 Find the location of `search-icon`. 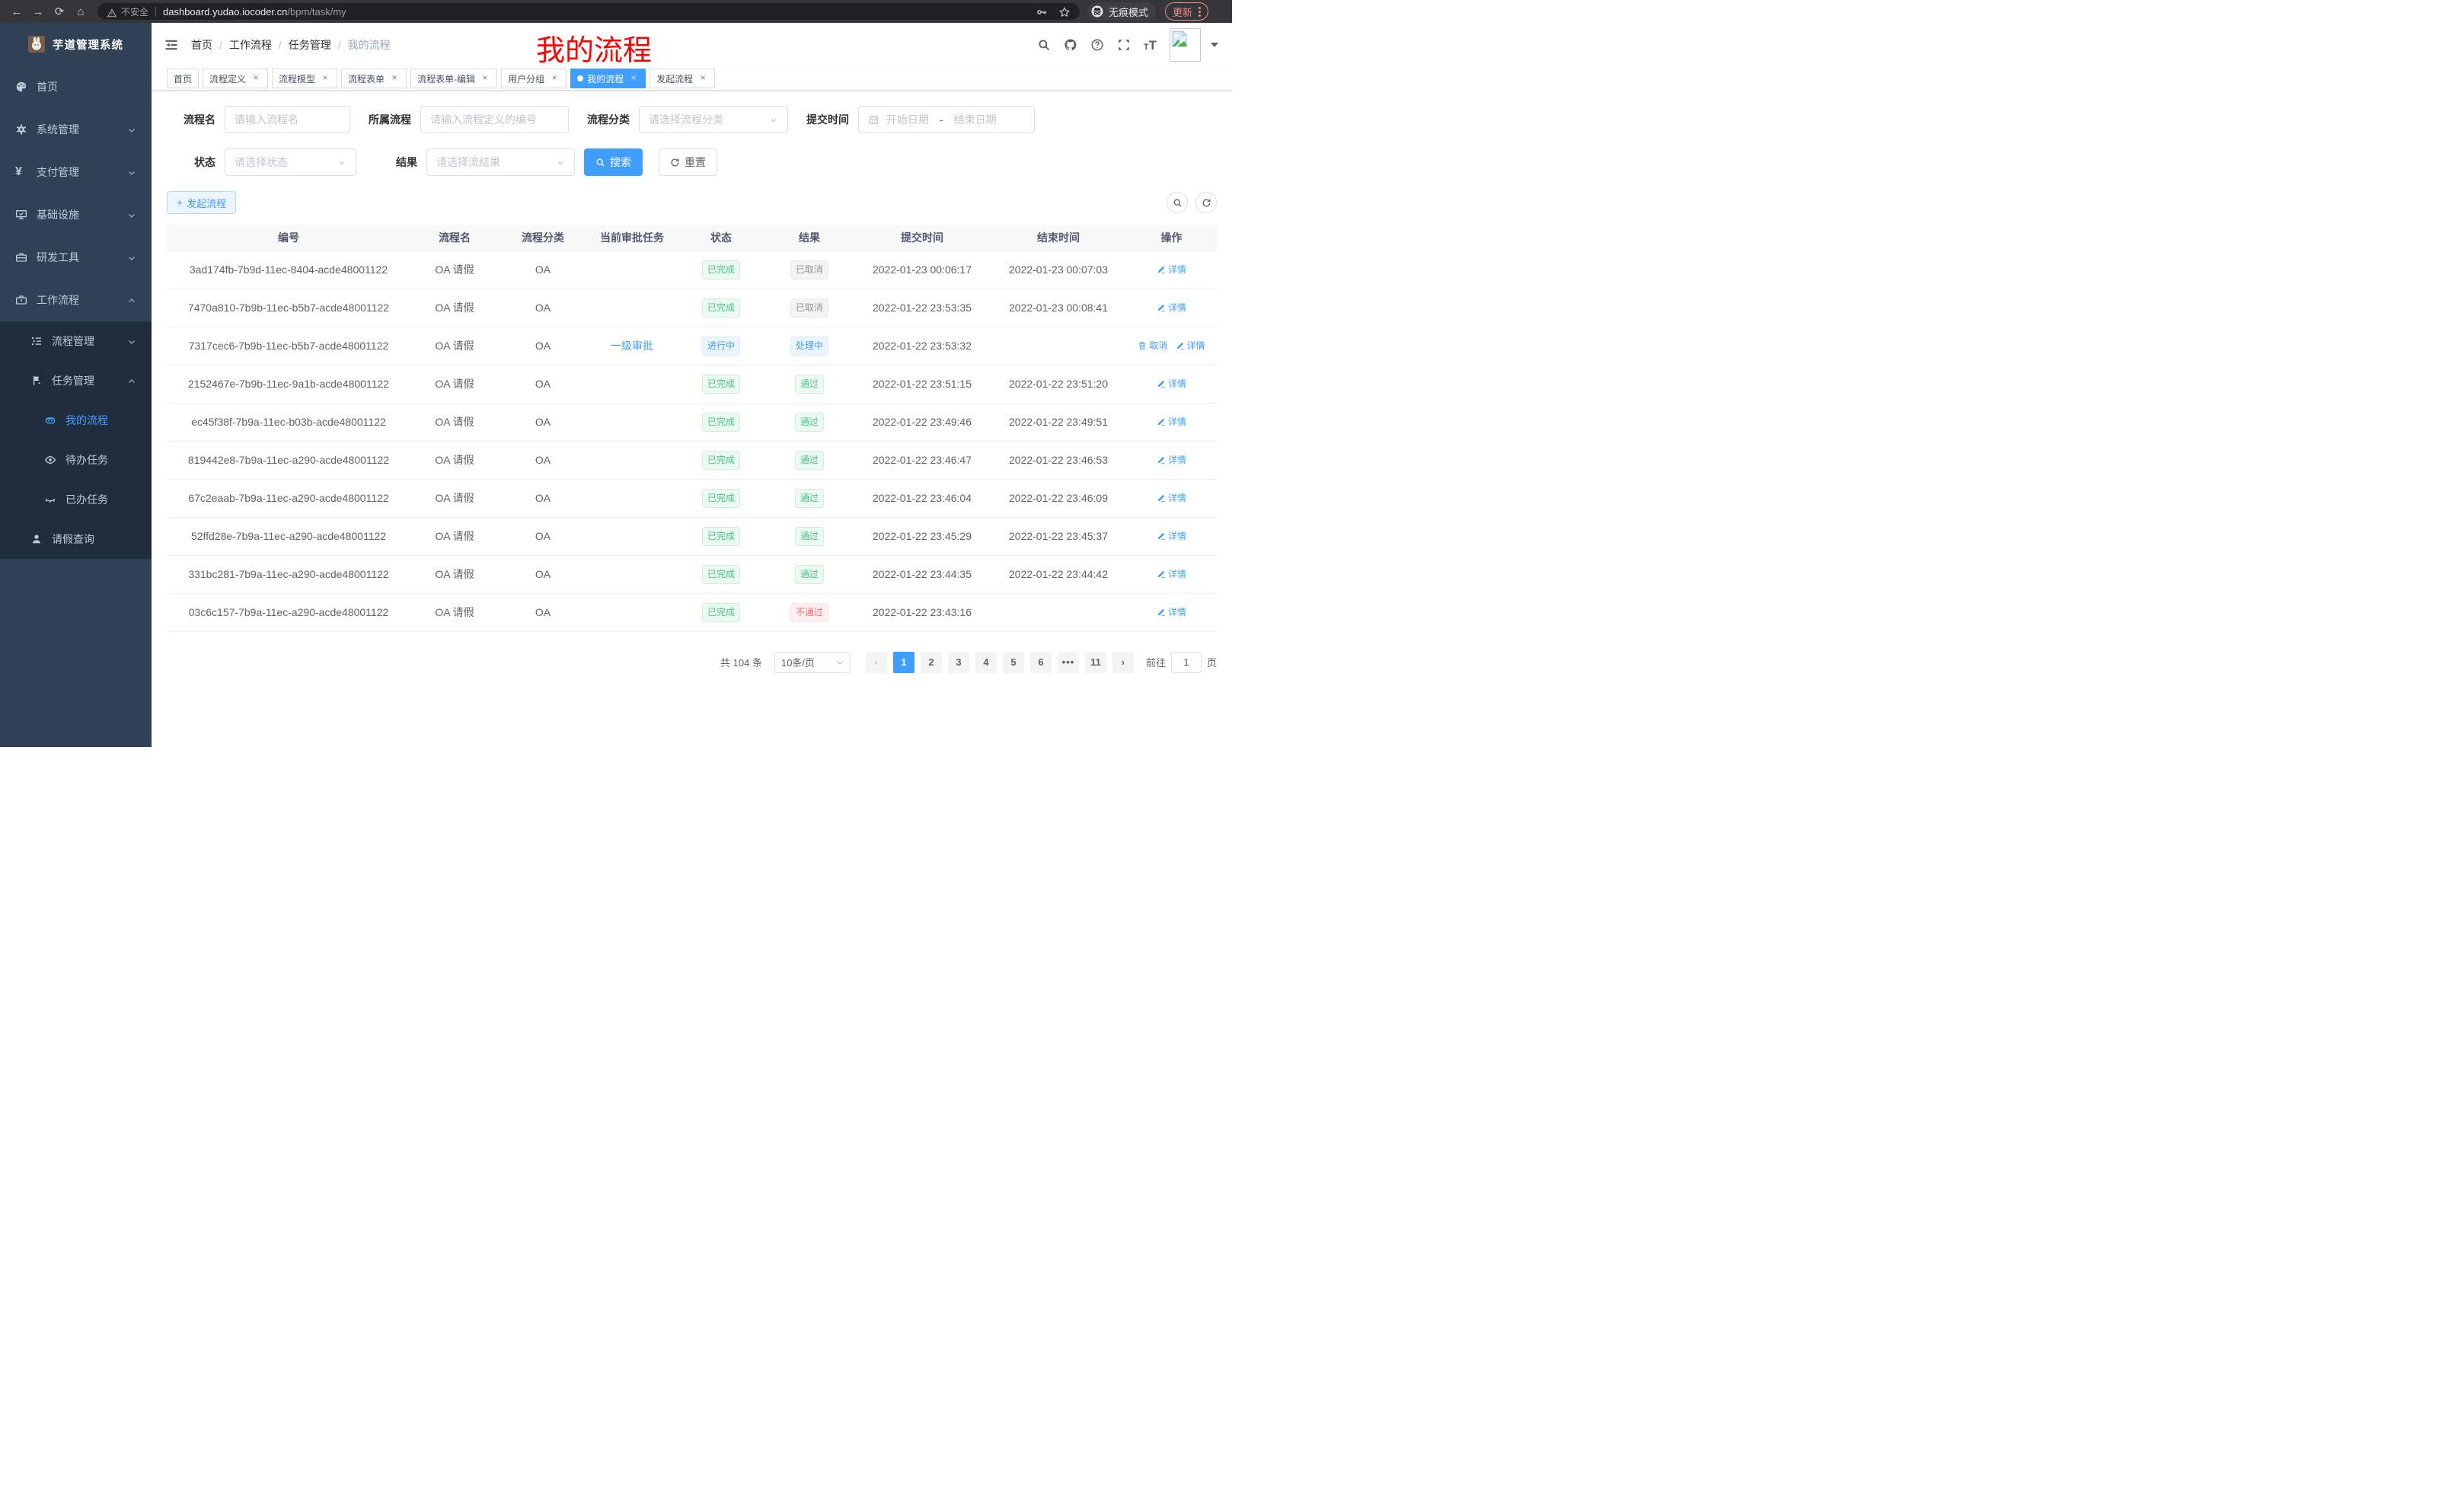

search-icon is located at coordinates (1044, 45).